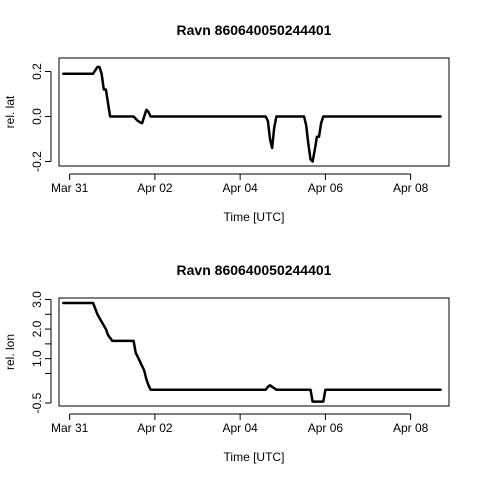 This screenshot has width=480, height=485. Describe the element at coordinates (10, 111) in the screenshot. I see `y-axis-label: rel. lat` at that location.